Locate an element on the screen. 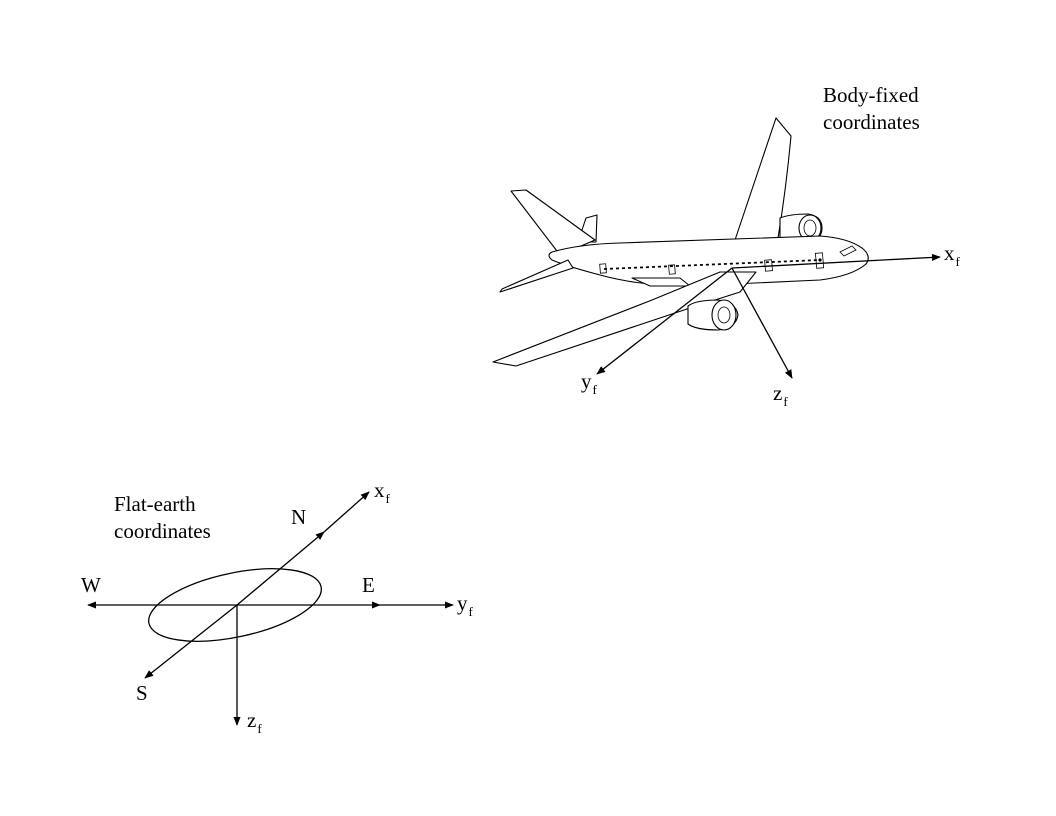 This screenshot has height=816, width=1056. body-z-axis is located at coordinates (762, 323).